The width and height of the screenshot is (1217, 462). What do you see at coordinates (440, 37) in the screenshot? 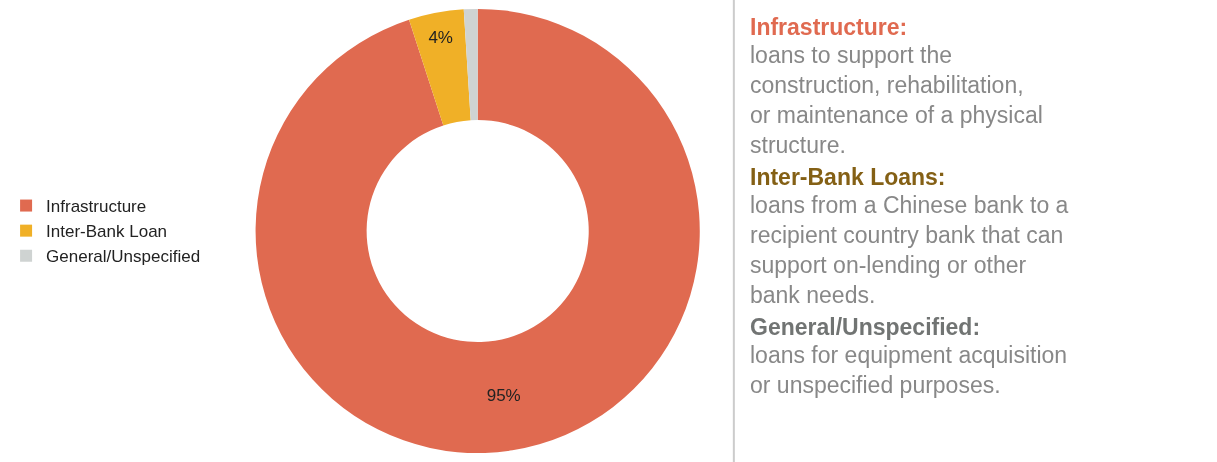
I see `data-label: 4%` at bounding box center [440, 37].